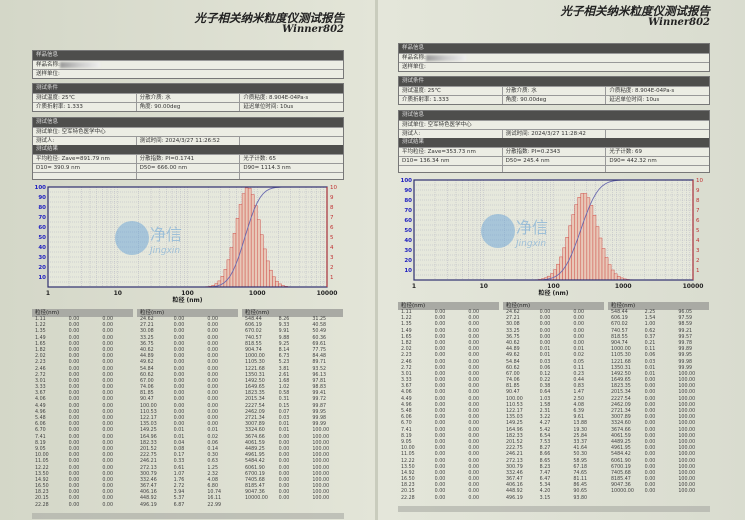 The height and width of the screenshot is (520, 745). What do you see at coordinates (292, 493) in the screenshot?
I see `table-row: 9047.36 0.00 100.00` at bounding box center [292, 493].